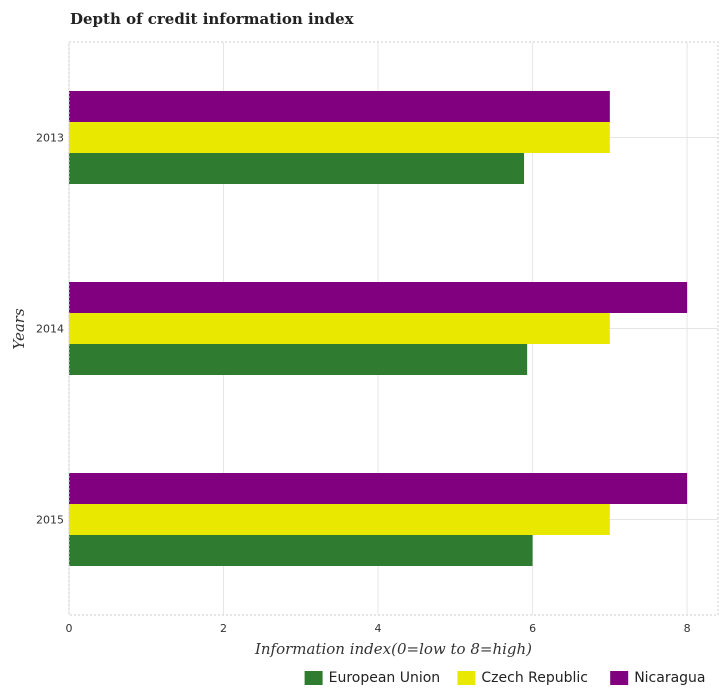  What do you see at coordinates (50, 520) in the screenshot?
I see `y-tick-label: 2015` at bounding box center [50, 520].